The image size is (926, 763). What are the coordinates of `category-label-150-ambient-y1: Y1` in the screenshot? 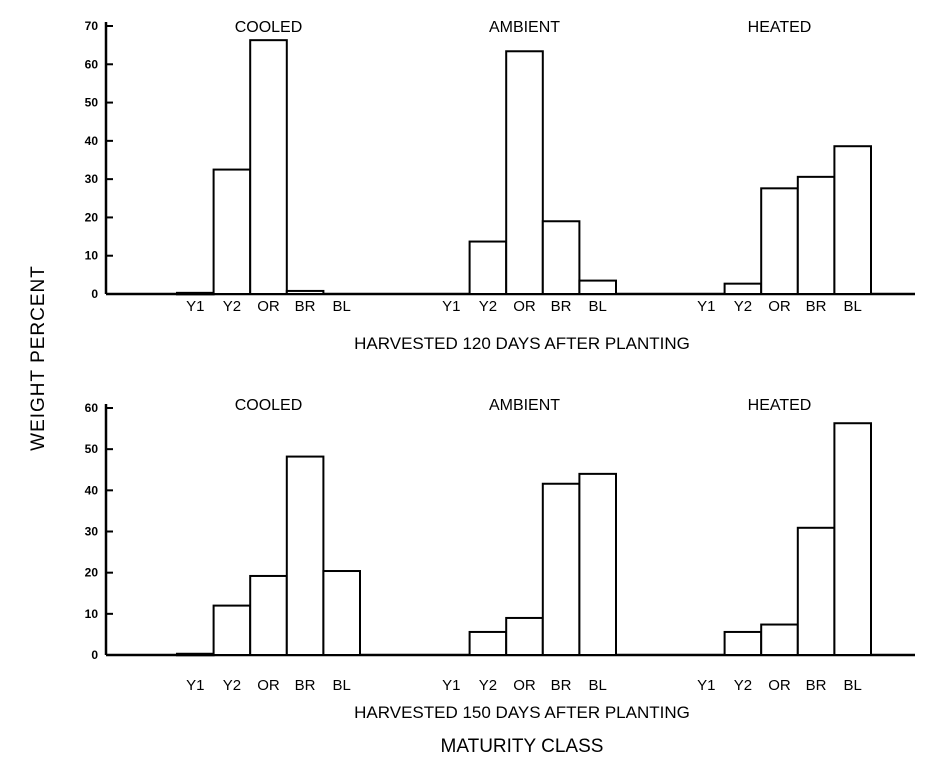 It's located at (451, 685).